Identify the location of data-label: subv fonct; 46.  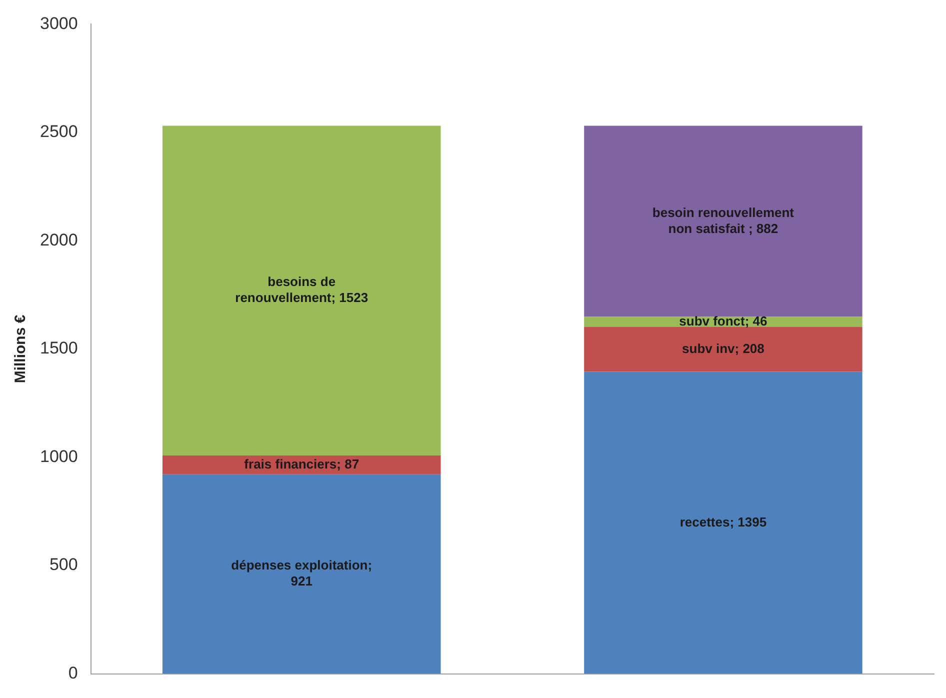
(723, 320).